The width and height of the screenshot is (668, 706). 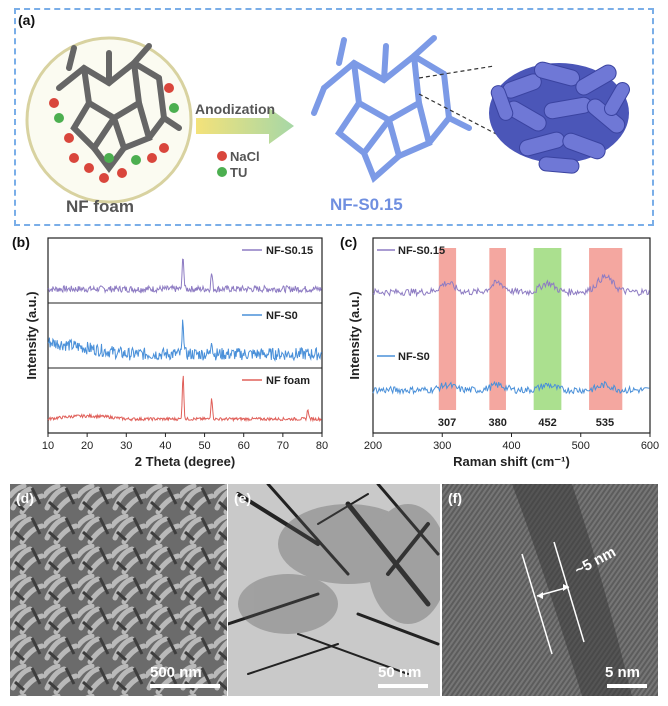 What do you see at coordinates (511, 446) in the screenshot?
I see `raman-x-tick-label: 400` at bounding box center [511, 446].